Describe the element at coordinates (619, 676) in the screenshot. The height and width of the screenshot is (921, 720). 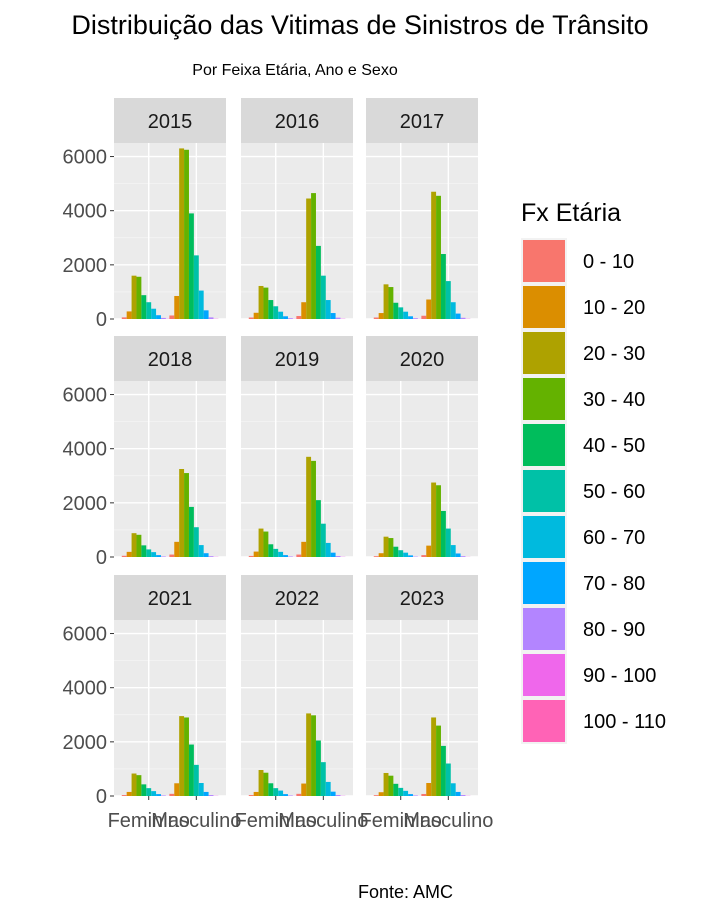
I see `legend-label: 90 - 100` at that location.